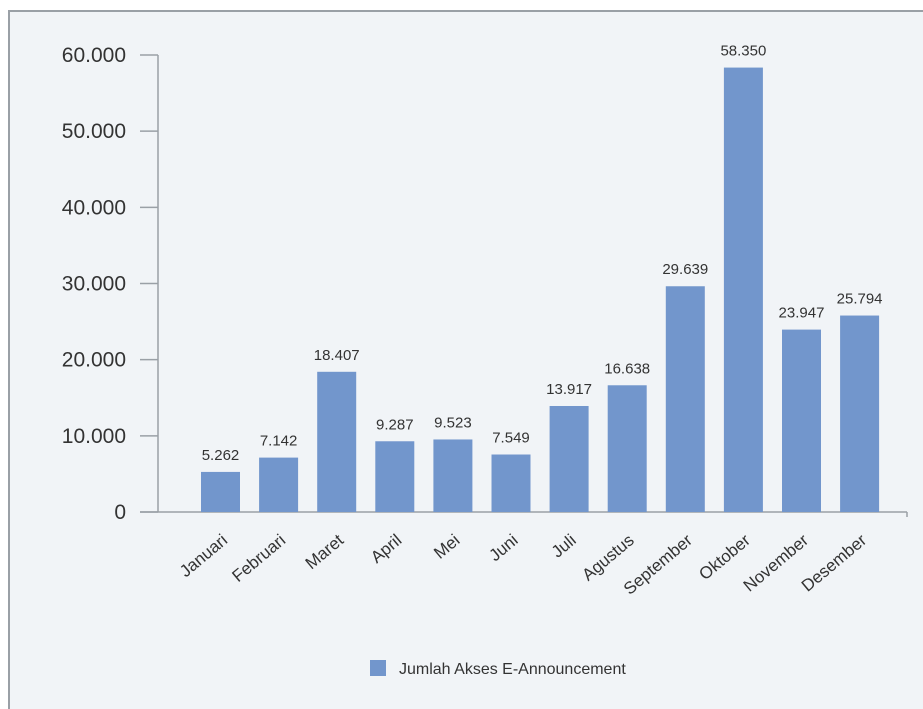 Image resolution: width=923 pixels, height=709 pixels. What do you see at coordinates (860, 299) in the screenshot?
I see `bar-value-label: 25.794` at bounding box center [860, 299].